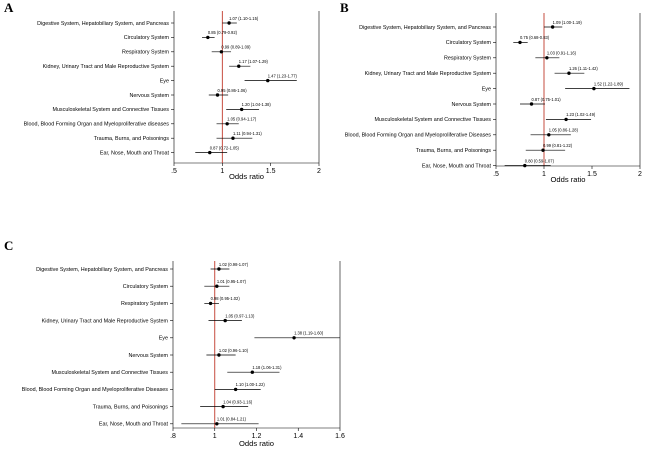 The width and height of the screenshot is (650, 451). What do you see at coordinates (232, 281) in the screenshot?
I see `estimate-label: 1.01 (0.95-1.07)` at bounding box center [232, 281].